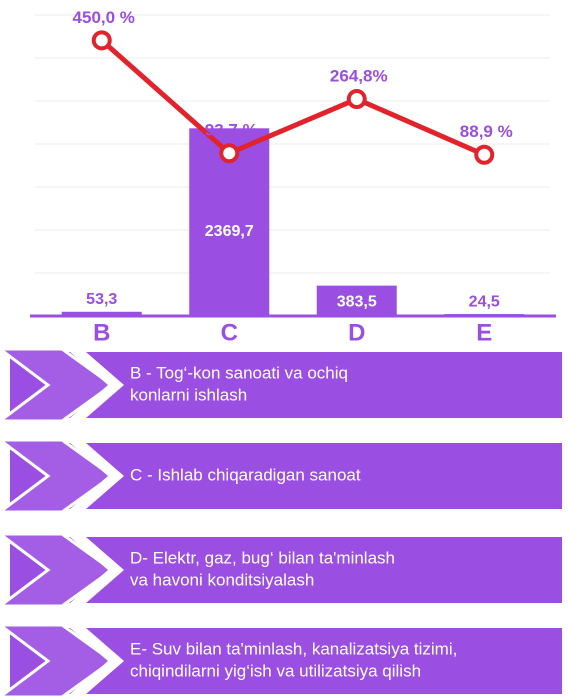 Image resolution: width=569 pixels, height=697 pixels. I want to click on line-value-label: 93,7 %, so click(231, 130).